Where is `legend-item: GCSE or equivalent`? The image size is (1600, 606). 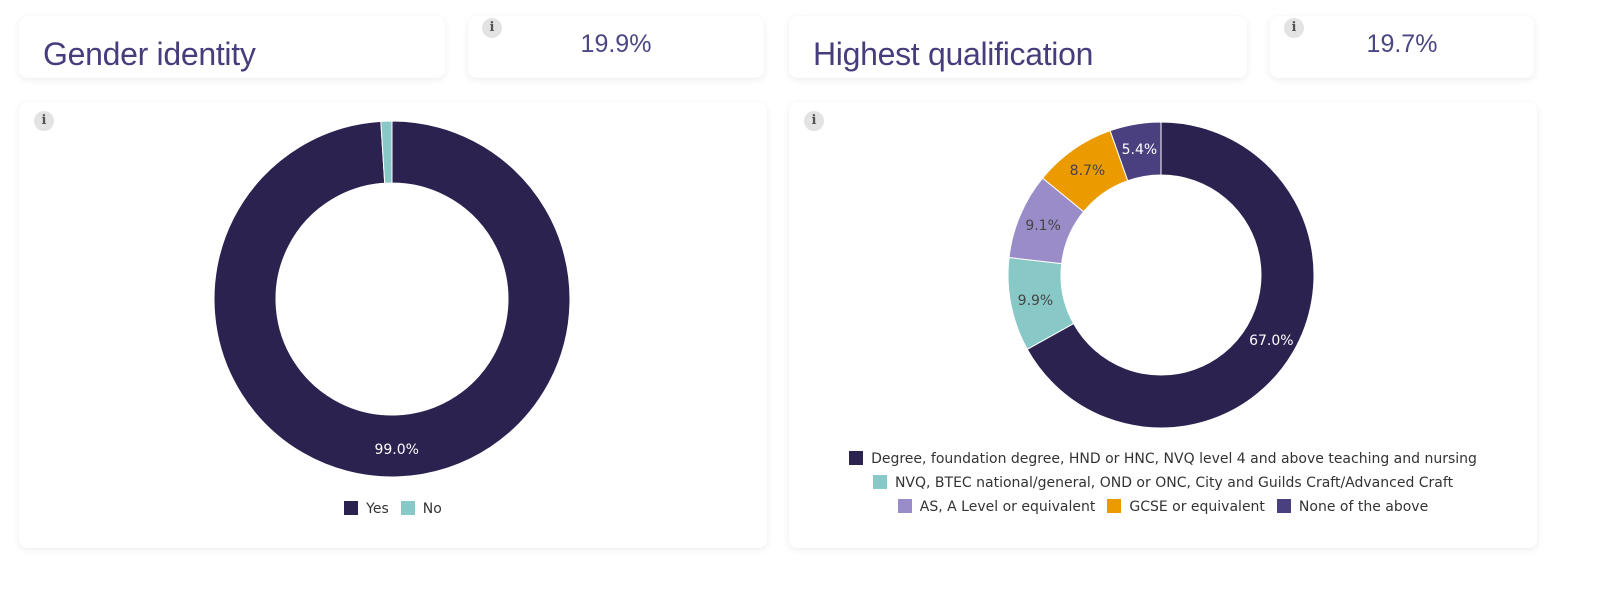 legend-item: GCSE or equivalent is located at coordinates (1186, 507).